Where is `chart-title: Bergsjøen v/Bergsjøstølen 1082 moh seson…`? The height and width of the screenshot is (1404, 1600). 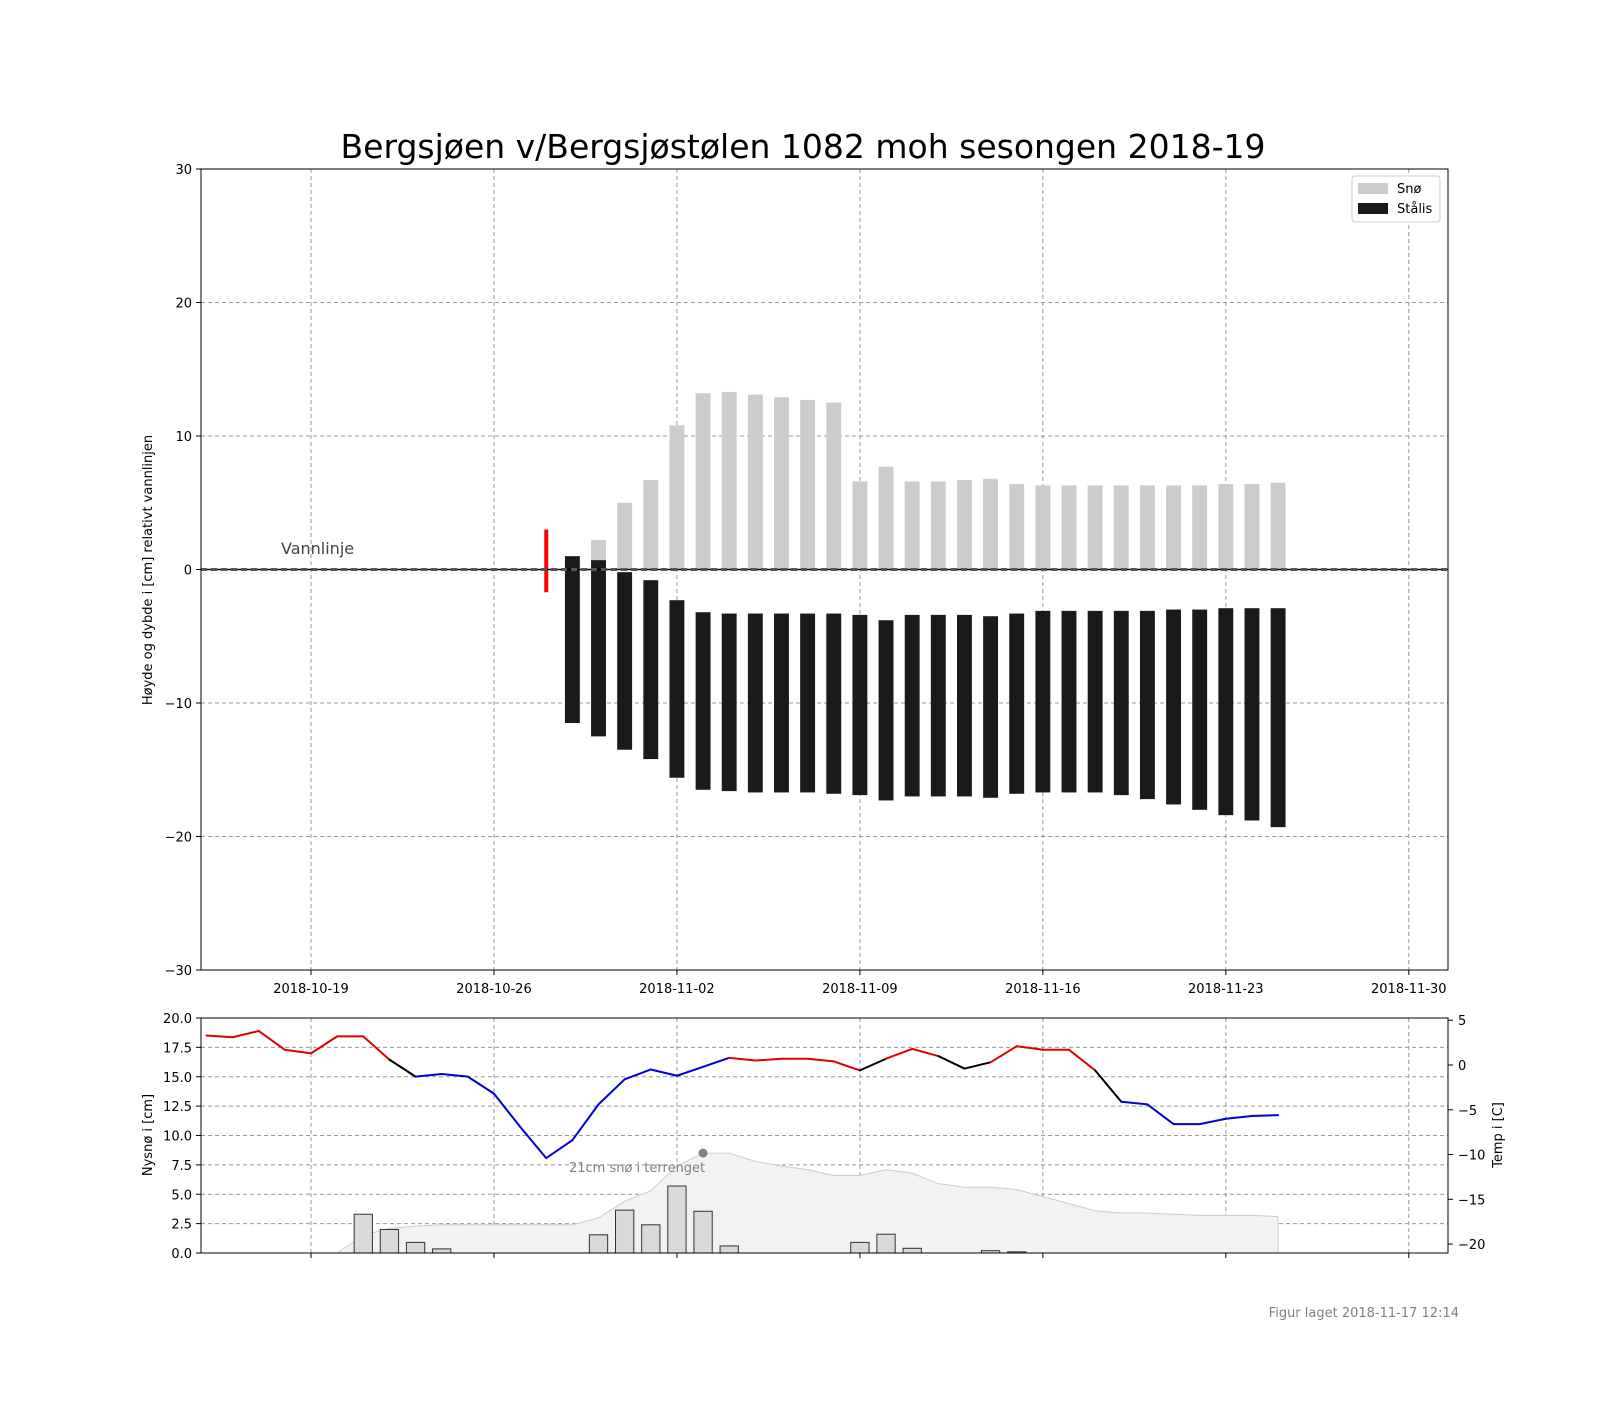
chart-title: Bergsjøen v/Bergsjøstølen 1082 moh seson… is located at coordinates (803, 146).